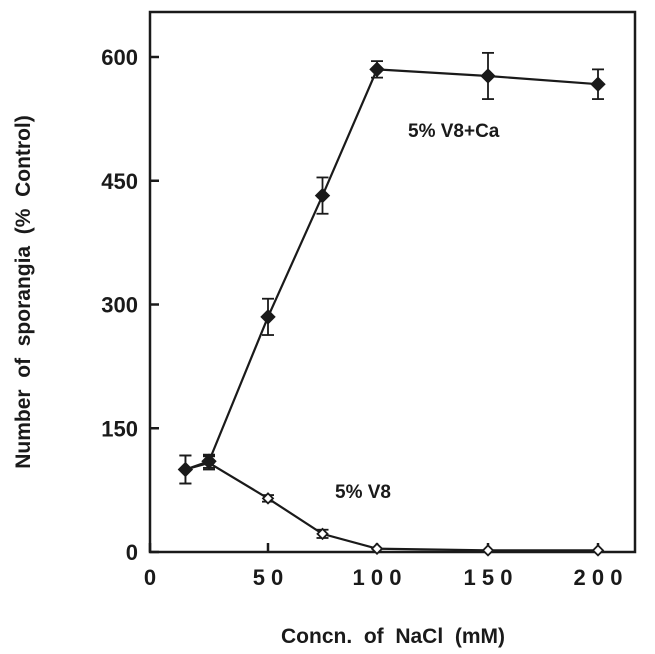 The image size is (655, 654). Describe the element at coordinates (488, 577) in the screenshot. I see `x-tick-label: 1 5 0` at that location.